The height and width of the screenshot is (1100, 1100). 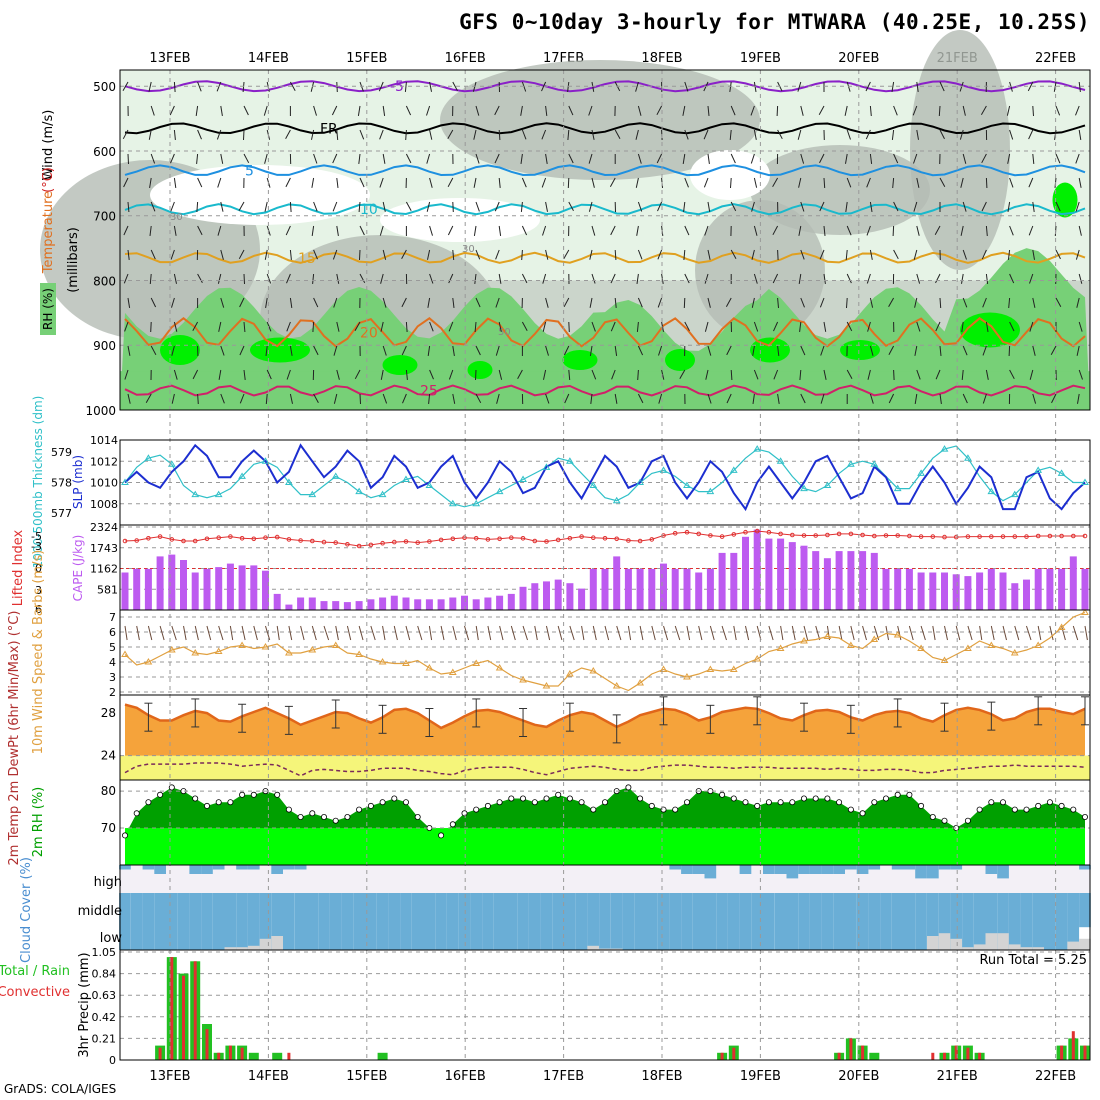 I want to click on isotherm-label: 15, so click(x=307, y=259).